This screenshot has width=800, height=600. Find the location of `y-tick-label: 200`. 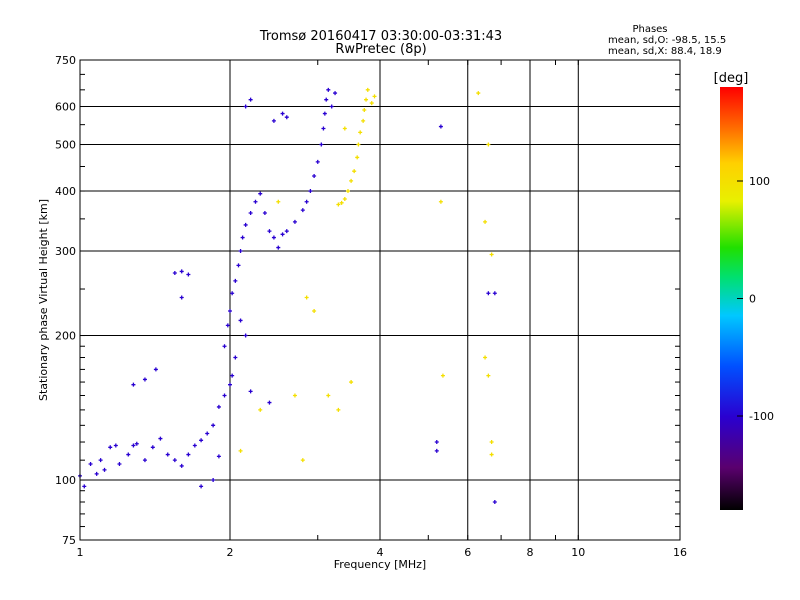

y-tick-label: 200 is located at coordinates (65, 336).